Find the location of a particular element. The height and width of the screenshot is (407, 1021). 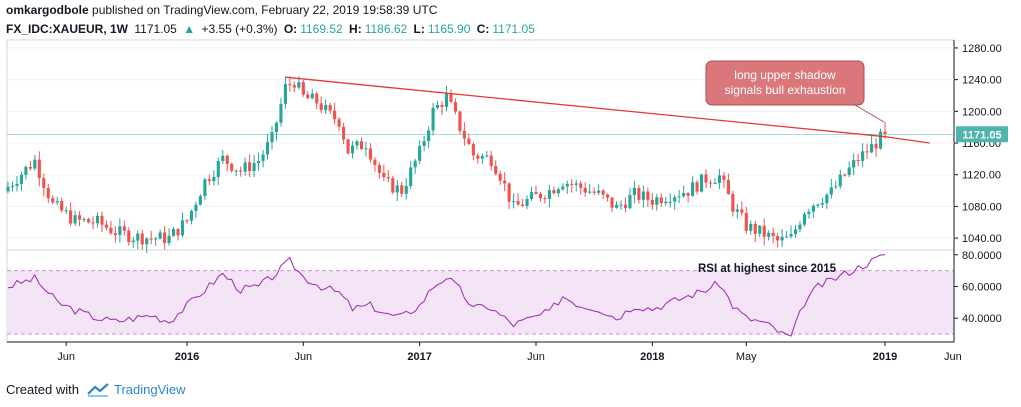

rsi-axis: 80.0000 60.0000 40.0000 is located at coordinates (978, 287).